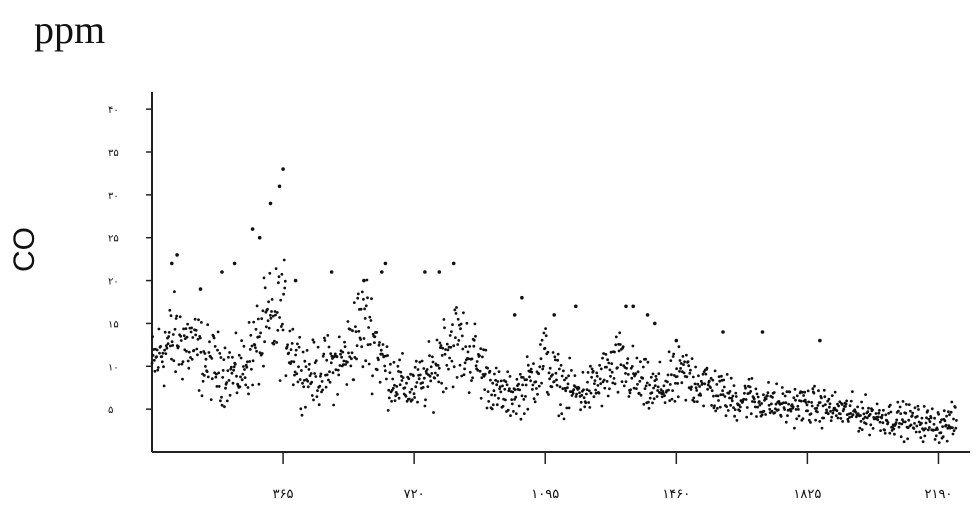 Image resolution: width=980 pixels, height=525 pixels. I want to click on y-tick-label: ۲۰, so click(113, 282).